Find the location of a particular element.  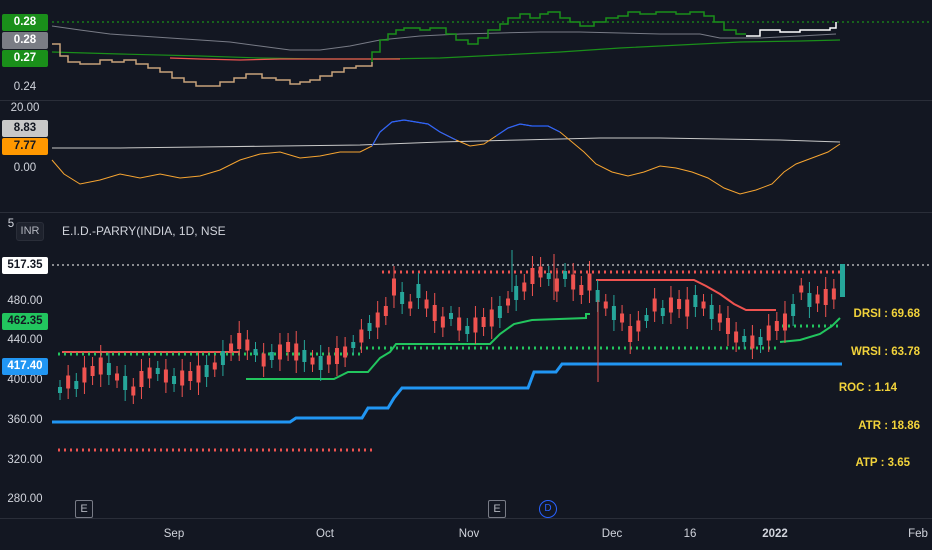

time-axis-label: Oct is located at coordinates (325, 534).